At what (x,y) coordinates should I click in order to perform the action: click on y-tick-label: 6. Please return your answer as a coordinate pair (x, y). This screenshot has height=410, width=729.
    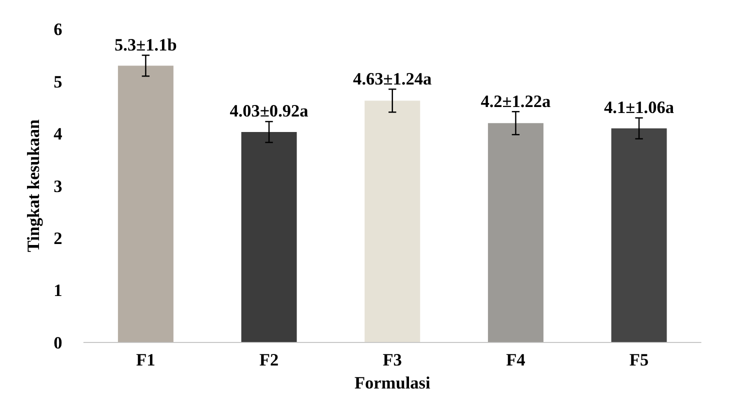
    Looking at the image, I should click on (58, 30).